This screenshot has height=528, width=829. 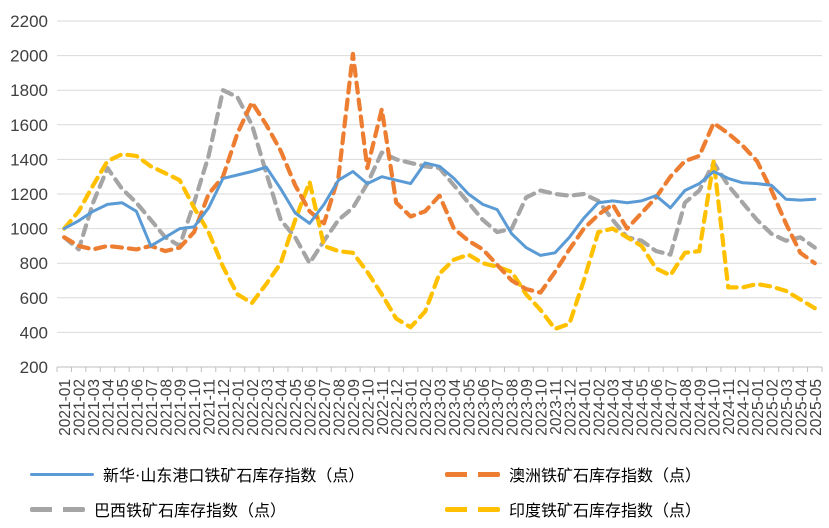 I want to click on legend-label-shandong: 新华·山东港口铁矿石库存指数（点）, so click(x=234, y=476).